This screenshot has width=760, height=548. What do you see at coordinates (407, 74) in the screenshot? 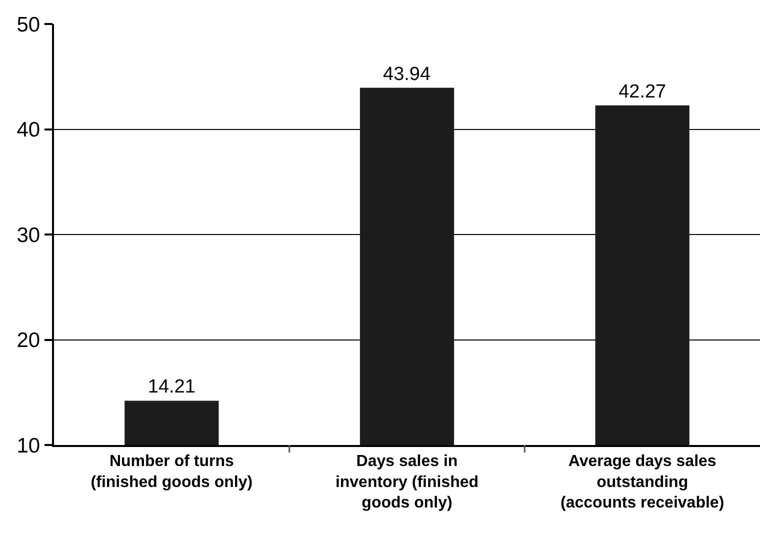
I see `data-label: 43.94` at bounding box center [407, 74].